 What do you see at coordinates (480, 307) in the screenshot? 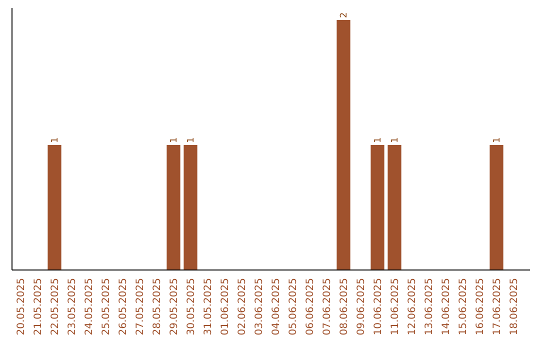
I see `x-tick-label: 16.06.2025` at bounding box center [480, 307].